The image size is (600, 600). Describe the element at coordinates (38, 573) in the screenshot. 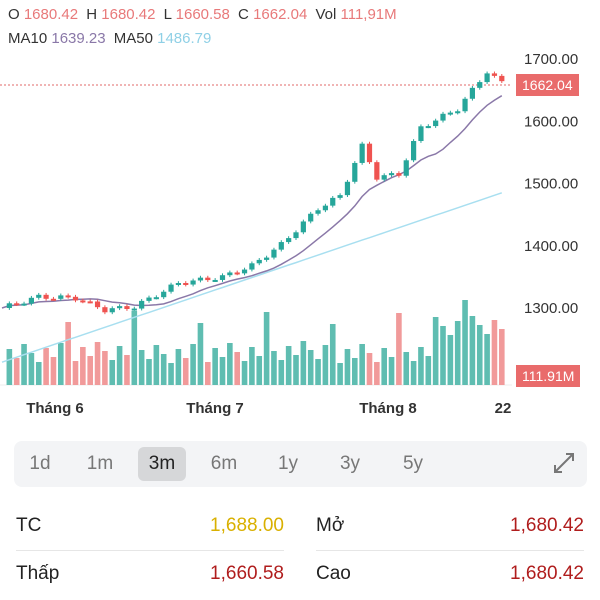

I see `low-stat-label: Thấp` at that location.